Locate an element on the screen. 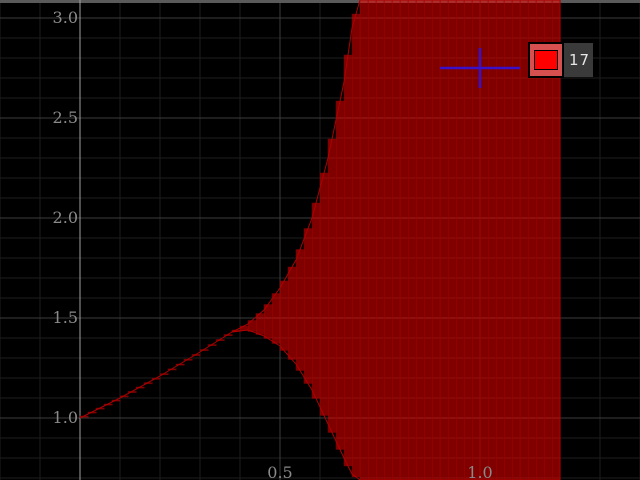 The image size is (640, 480). legend-color-button is located at coordinates (546, 60).